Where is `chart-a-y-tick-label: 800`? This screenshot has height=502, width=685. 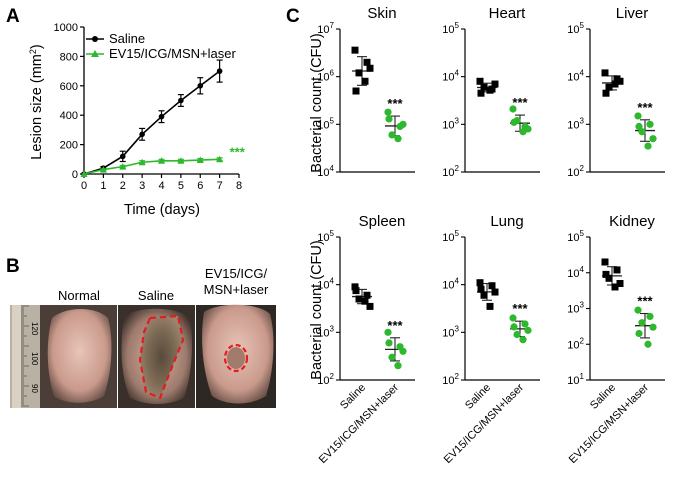 chart-a-y-tick-label: 800 is located at coordinates (69, 57).